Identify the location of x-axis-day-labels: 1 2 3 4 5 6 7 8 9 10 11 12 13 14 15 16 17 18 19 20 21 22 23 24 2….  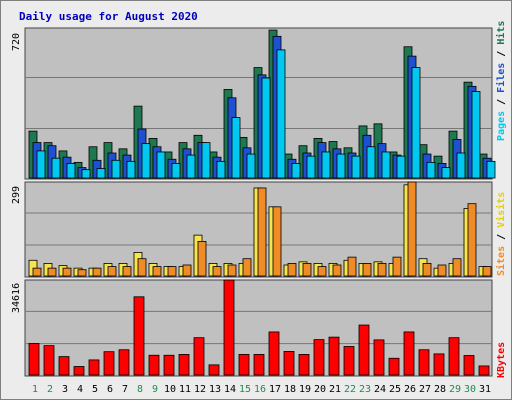
(261, 389).